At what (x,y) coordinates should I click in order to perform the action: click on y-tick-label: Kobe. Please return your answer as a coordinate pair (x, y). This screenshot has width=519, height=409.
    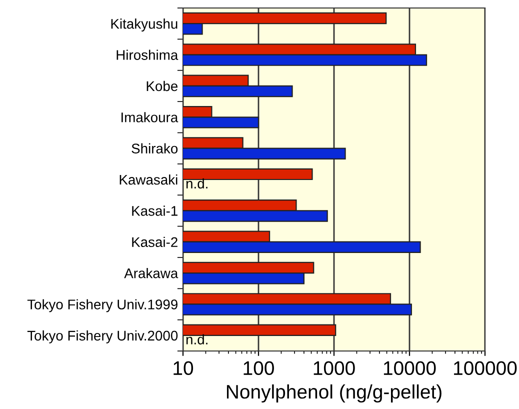
    Looking at the image, I should click on (162, 86).